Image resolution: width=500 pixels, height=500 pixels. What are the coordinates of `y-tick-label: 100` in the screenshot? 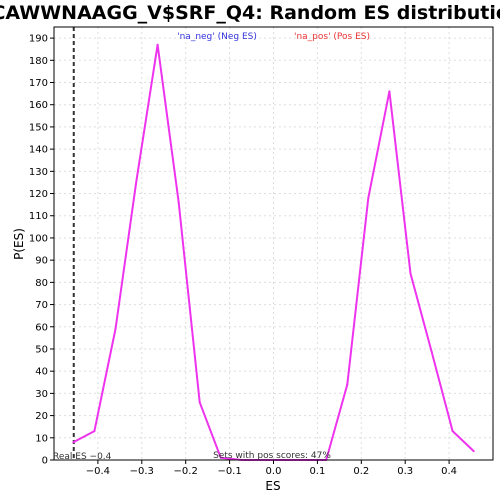 It's located at (38, 238).